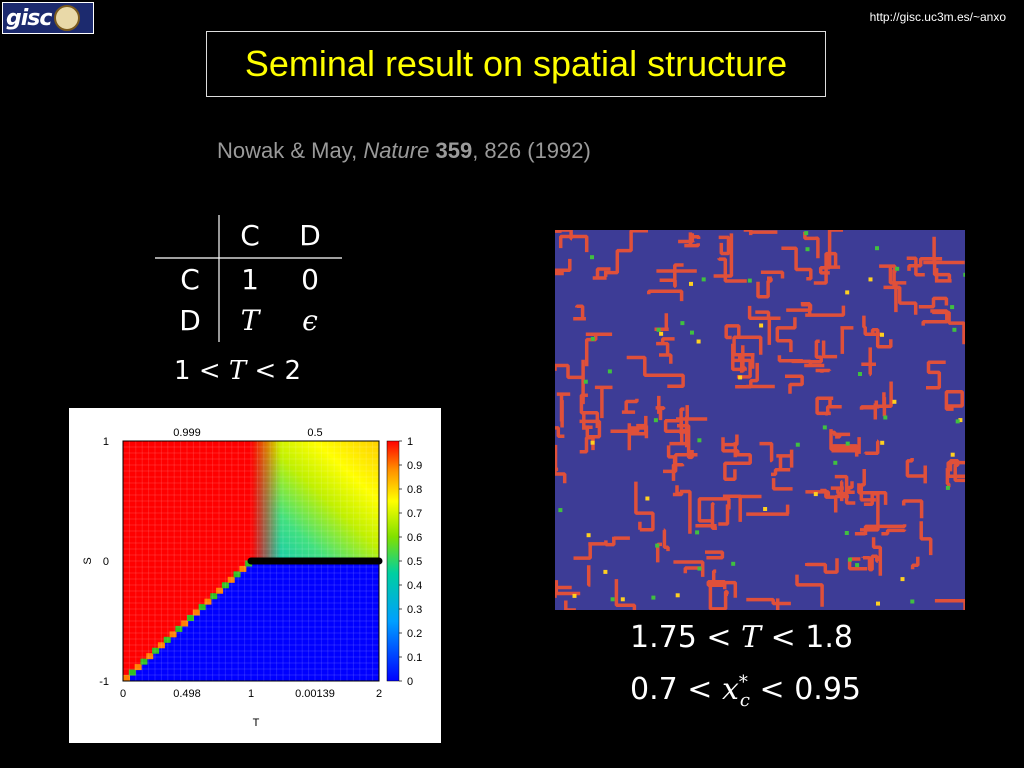 This screenshot has height=768, width=1024. Describe the element at coordinates (719, 637) in the screenshot. I see `res1-op1: <` at that location.